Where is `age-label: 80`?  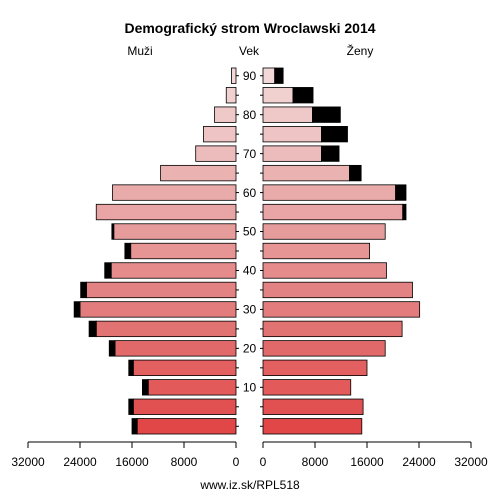
age-label: 80 is located at coordinates (250, 115).